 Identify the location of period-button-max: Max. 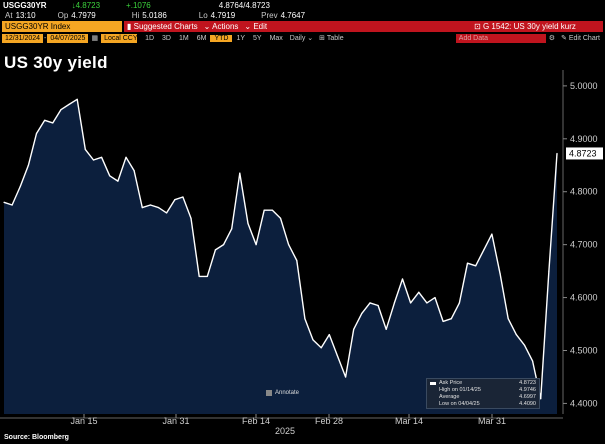
(276, 38).